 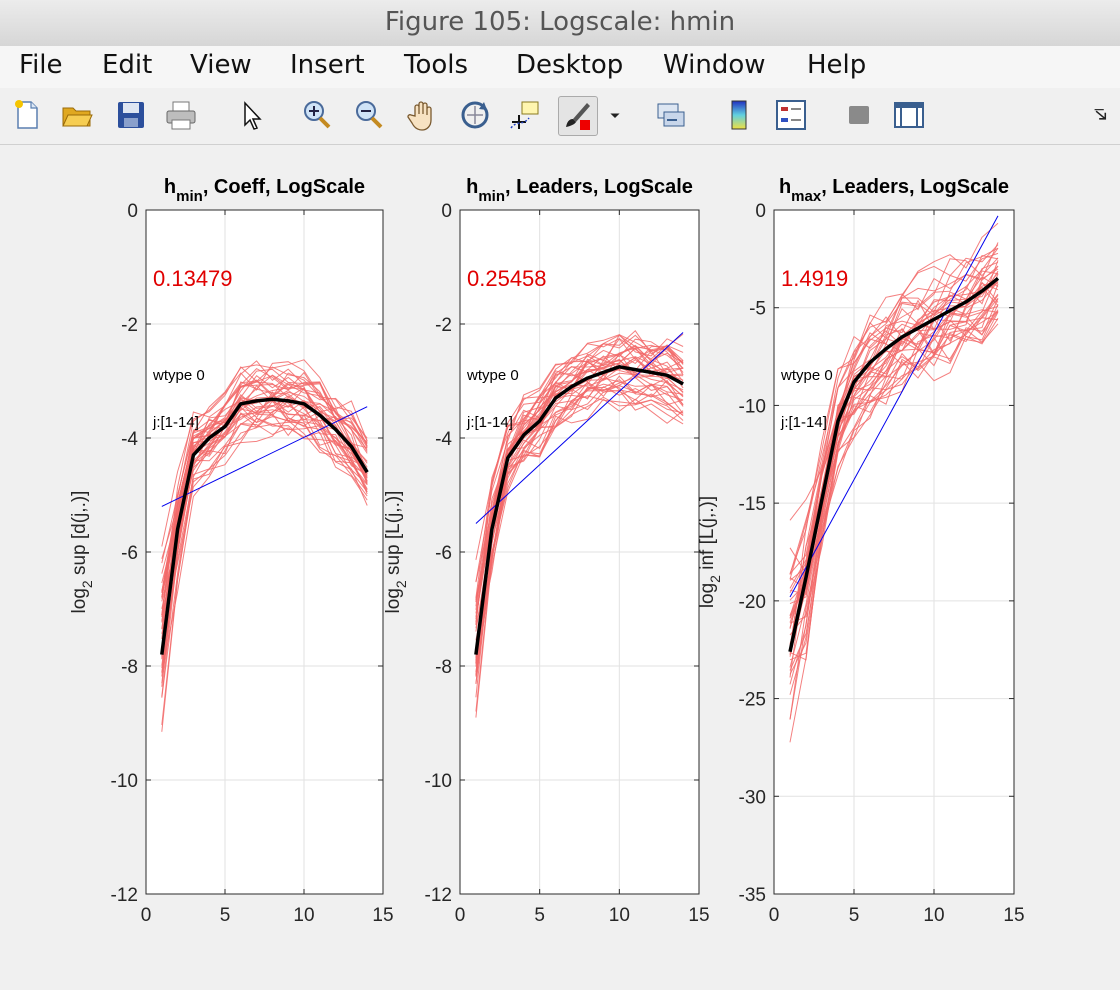 What do you see at coordinates (615, 115) in the screenshot?
I see `brush-dropdown-icon` at bounding box center [615, 115].